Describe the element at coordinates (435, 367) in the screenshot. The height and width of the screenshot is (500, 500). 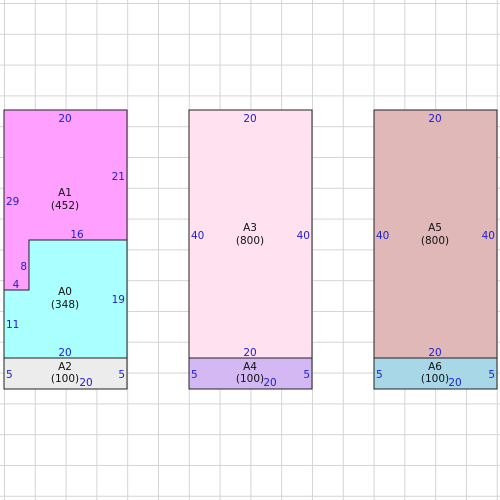
I see `region-label-a6-name: A6` at that location.